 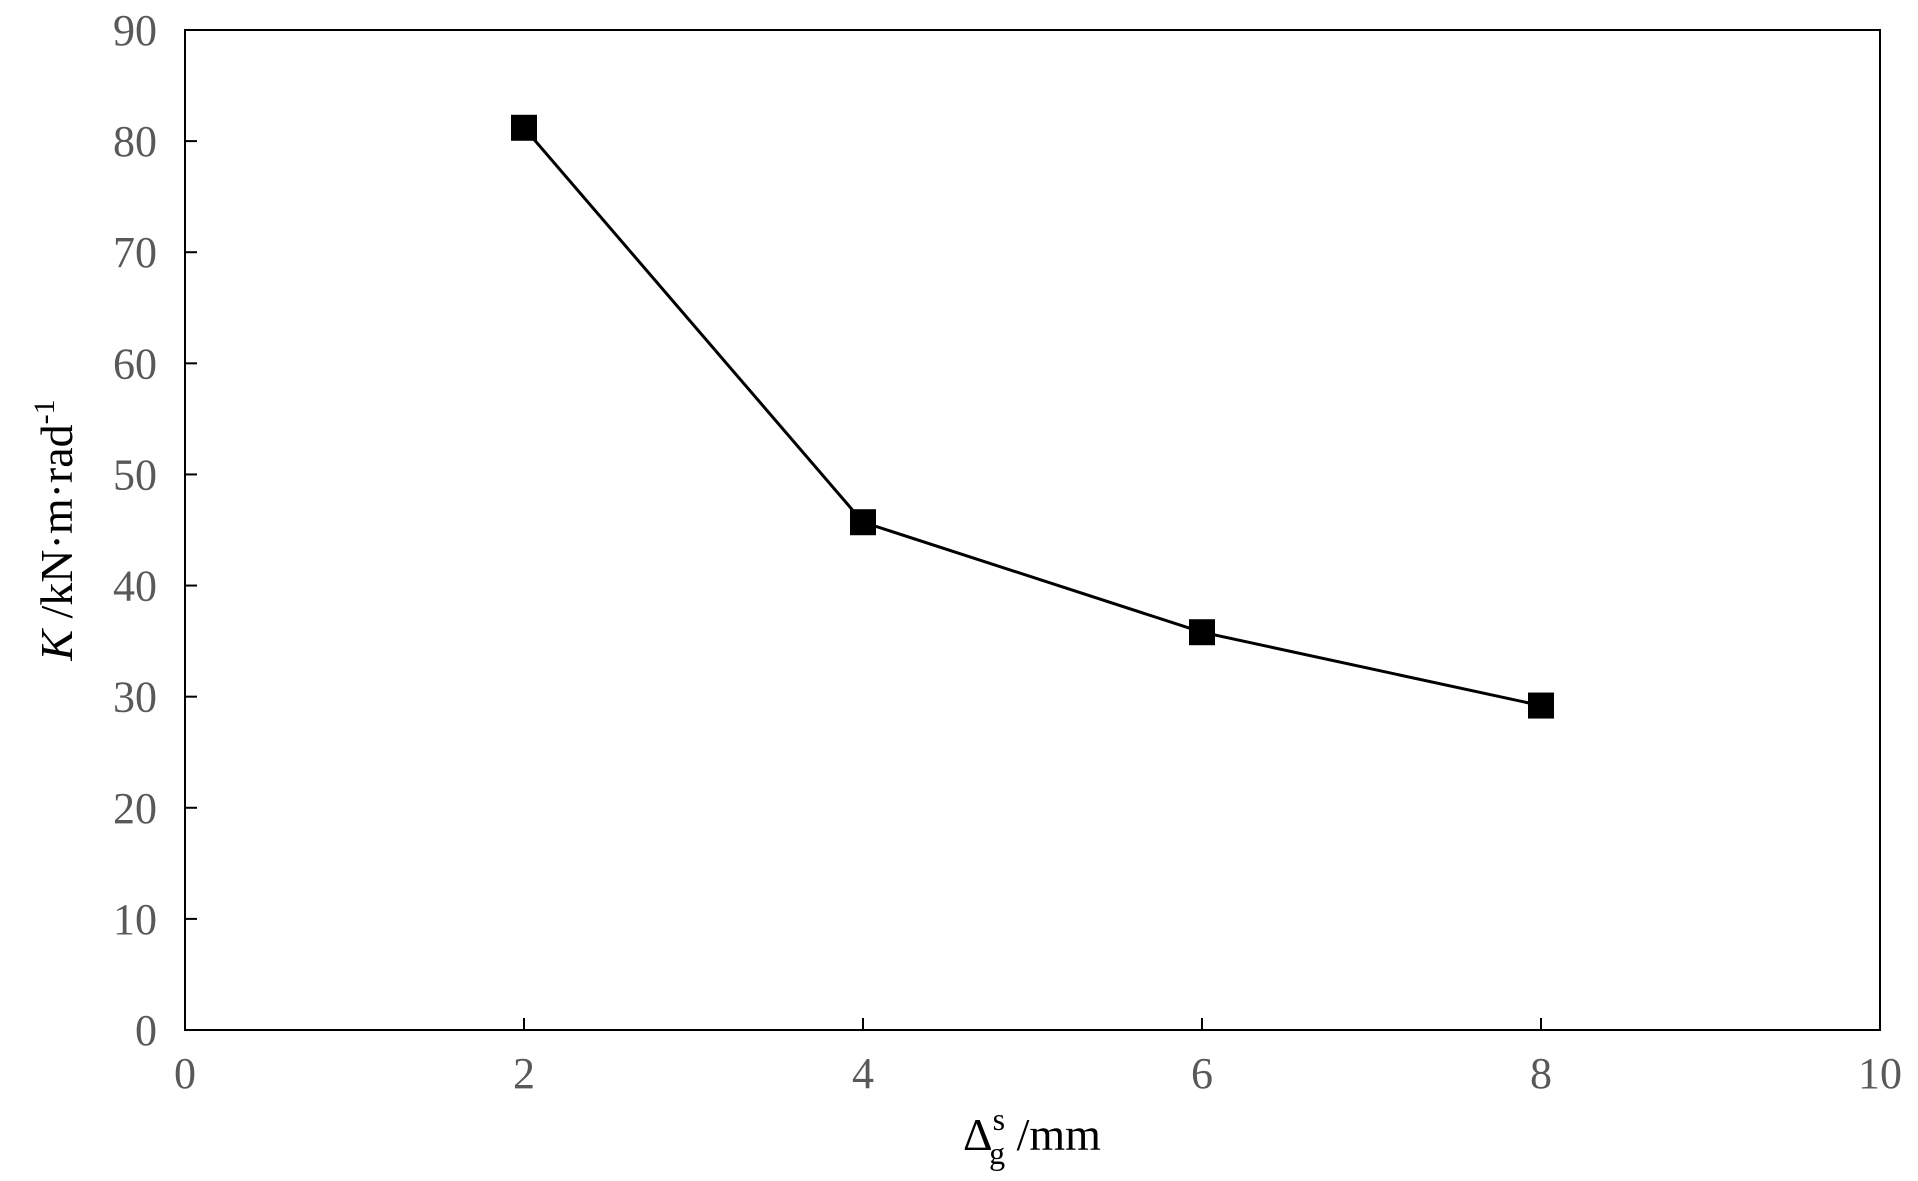 What do you see at coordinates (44, 411) in the screenshot?
I see `y-axis-label-exponent: -1` at bounding box center [44, 411].